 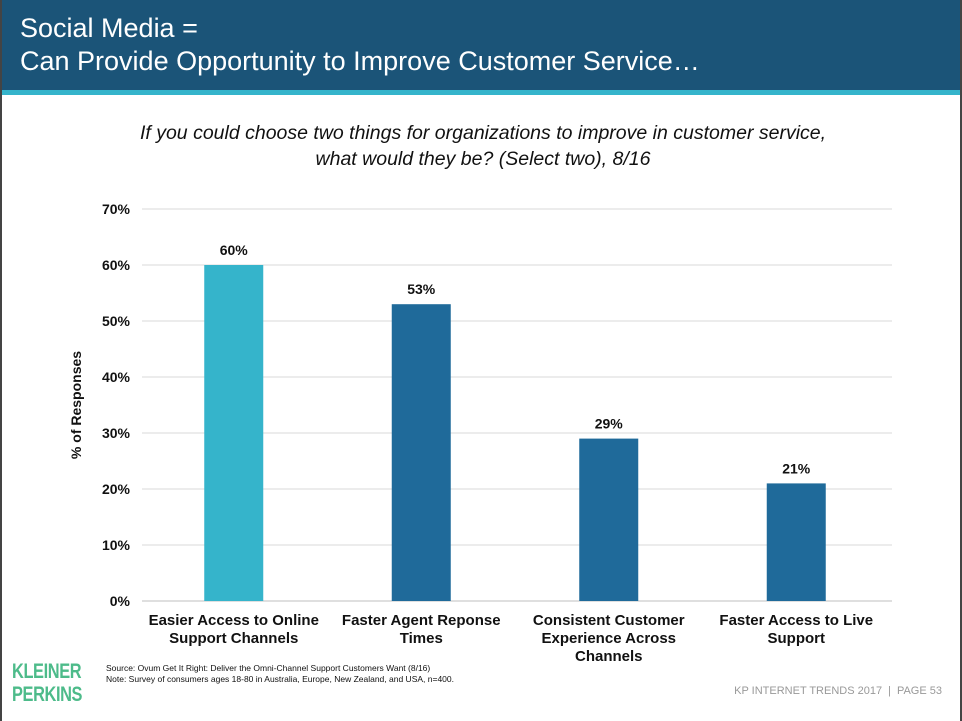 I want to click on x-category-label: Times, so click(x=421, y=638).